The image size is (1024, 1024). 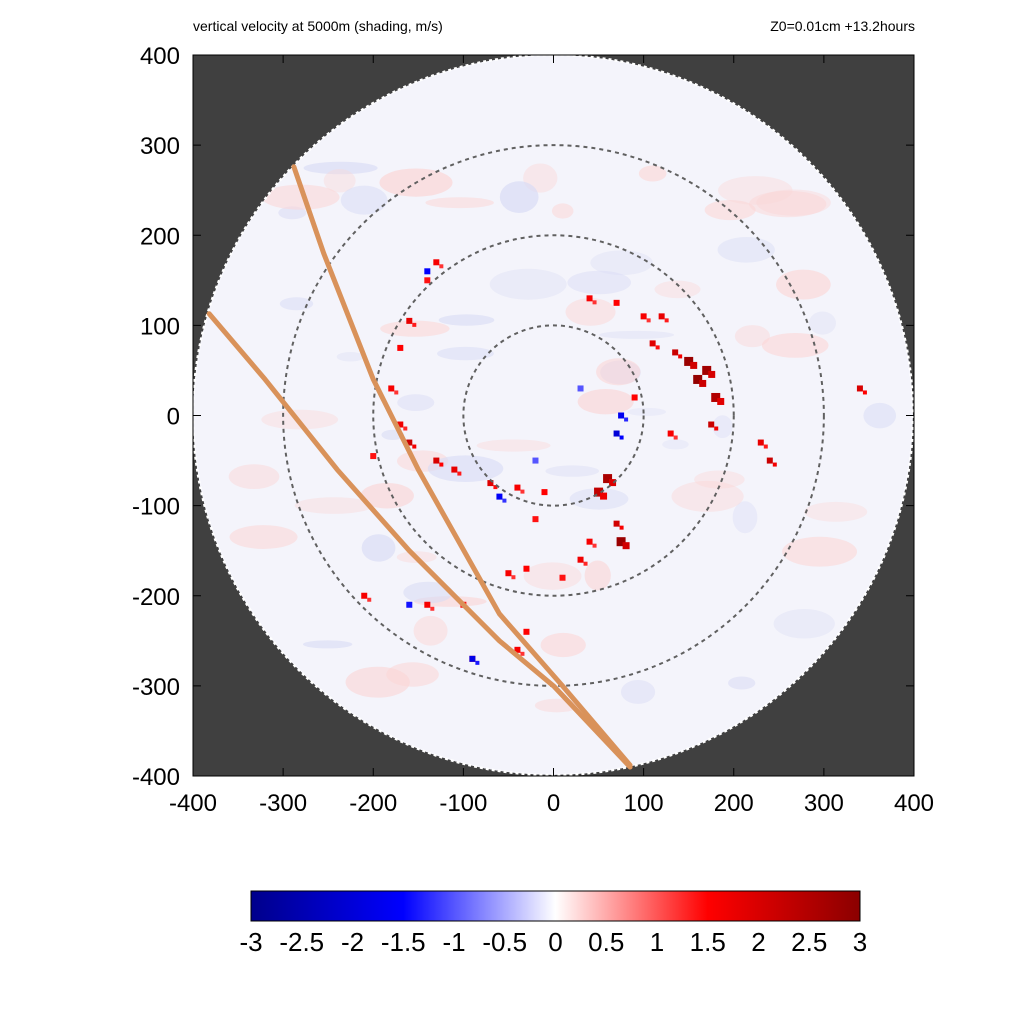 I want to click on y-tick-label: 100, so click(x=160, y=326).